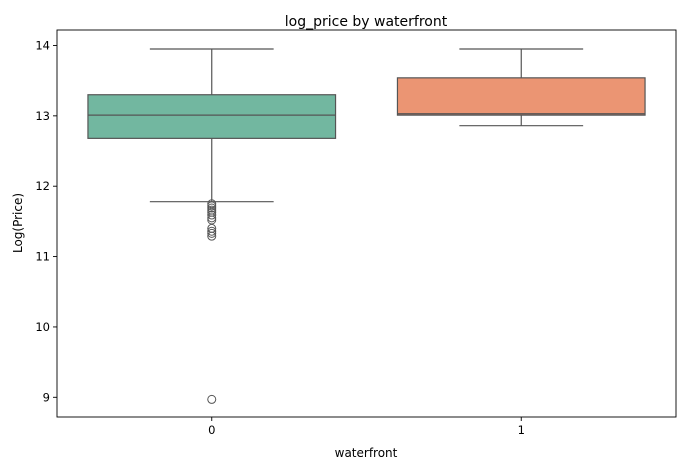 Image resolution: width=687 pixels, height=470 pixels. I want to click on chart-title: log_price by waterfront, so click(366, 22).